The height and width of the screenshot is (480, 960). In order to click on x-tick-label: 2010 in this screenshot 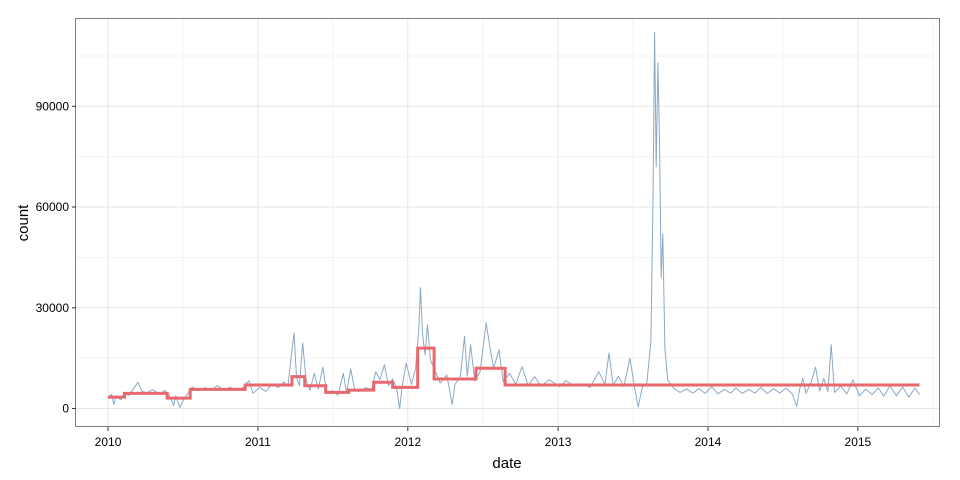, I will do `click(108, 442)`.